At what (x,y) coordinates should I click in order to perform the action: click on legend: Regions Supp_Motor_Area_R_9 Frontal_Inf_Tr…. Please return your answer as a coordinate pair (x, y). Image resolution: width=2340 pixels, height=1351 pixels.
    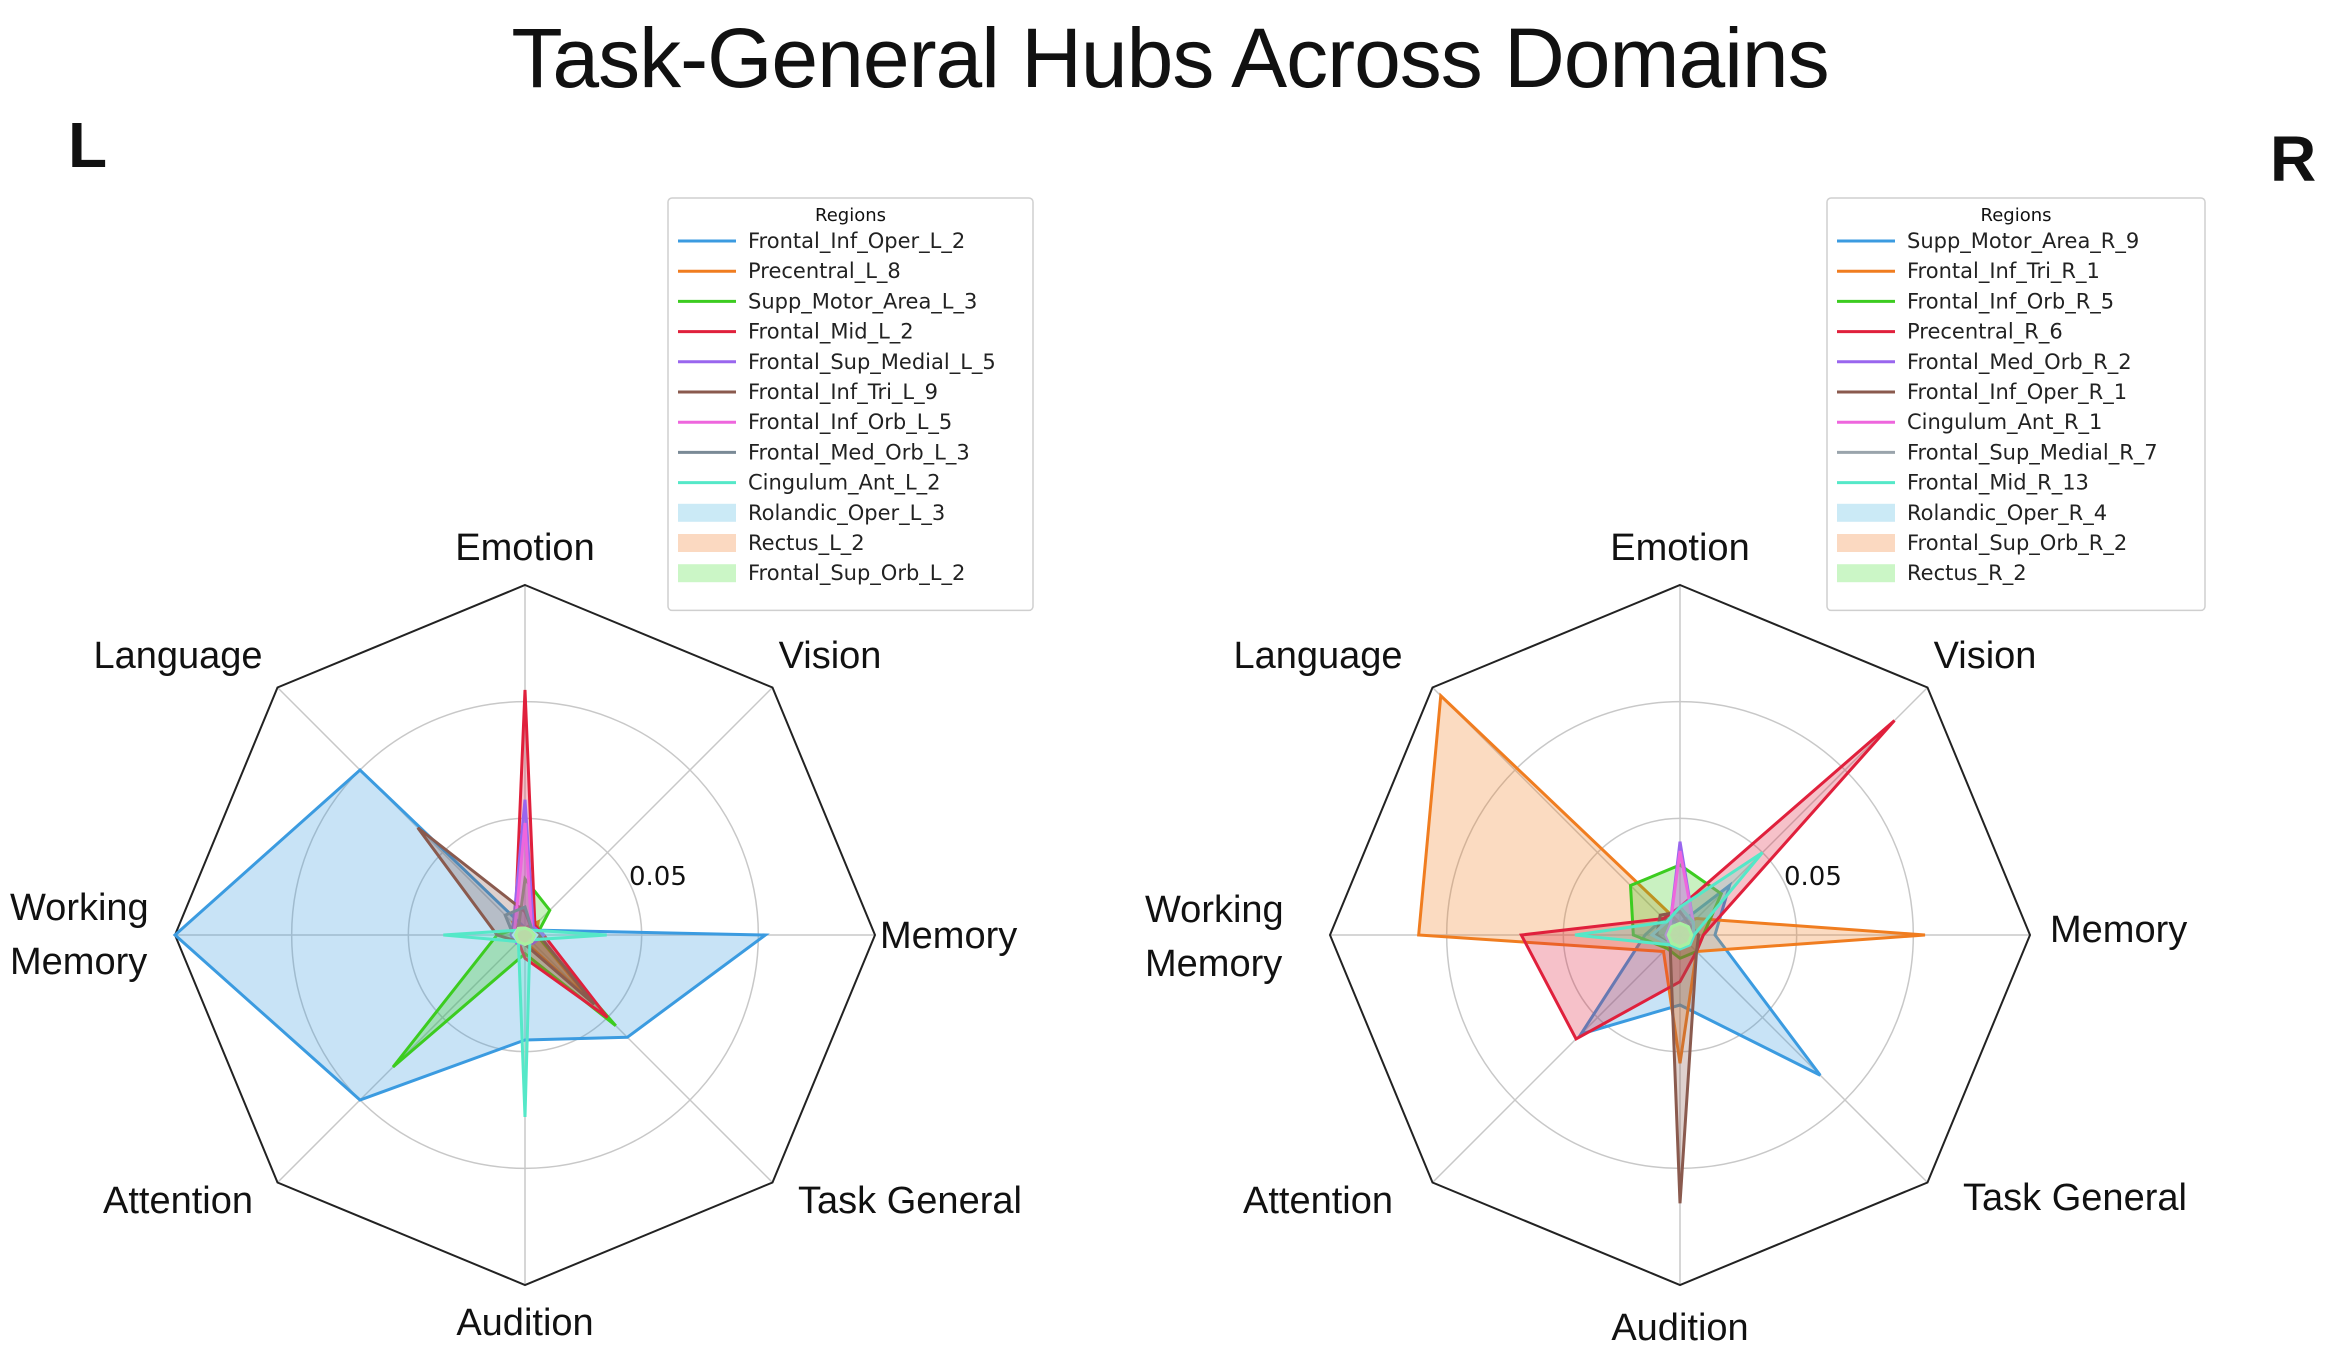
    Looking at the image, I should click on (2016, 404).